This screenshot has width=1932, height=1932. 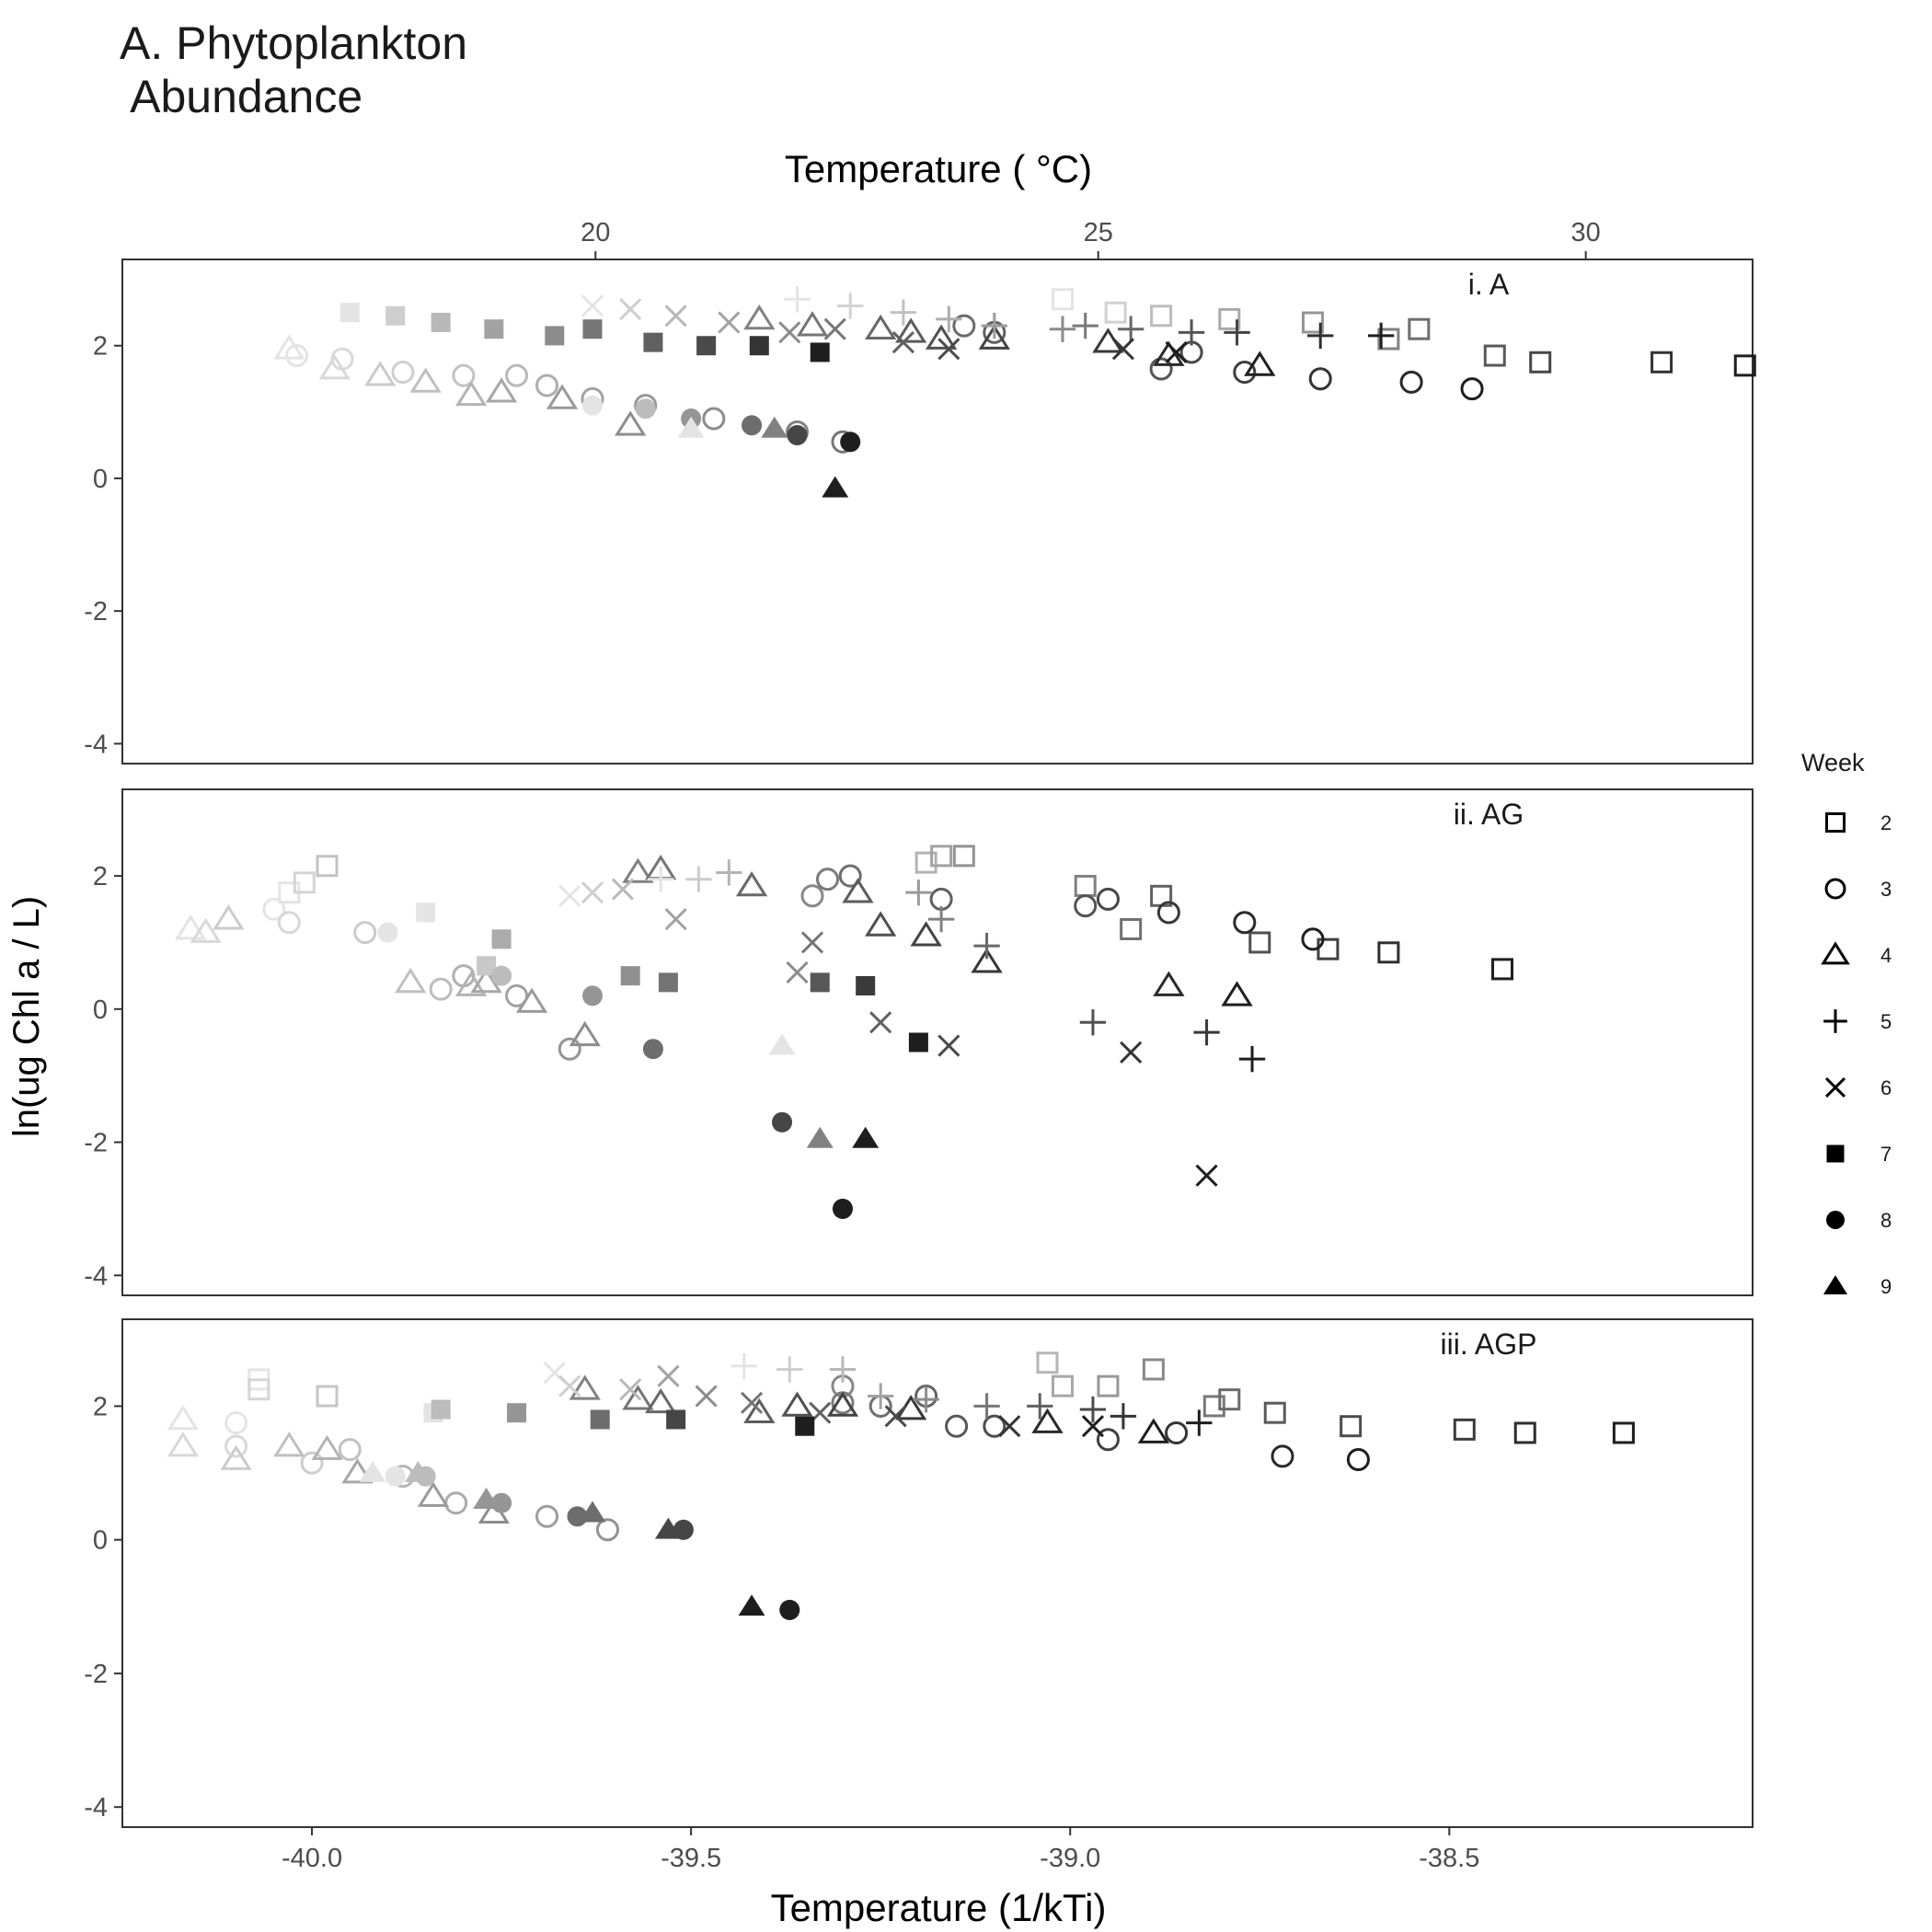 I want to click on x-tick-label: -40.0, so click(x=312, y=1858).